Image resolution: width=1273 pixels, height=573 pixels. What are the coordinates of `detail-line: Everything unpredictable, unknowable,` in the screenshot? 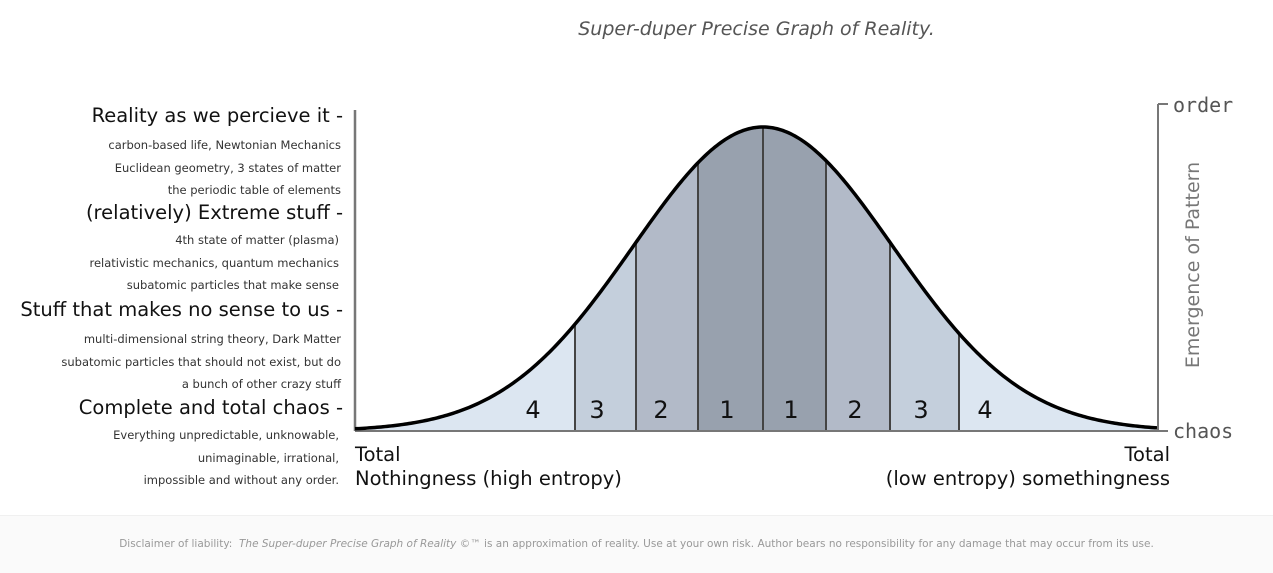 It's located at (226, 435).